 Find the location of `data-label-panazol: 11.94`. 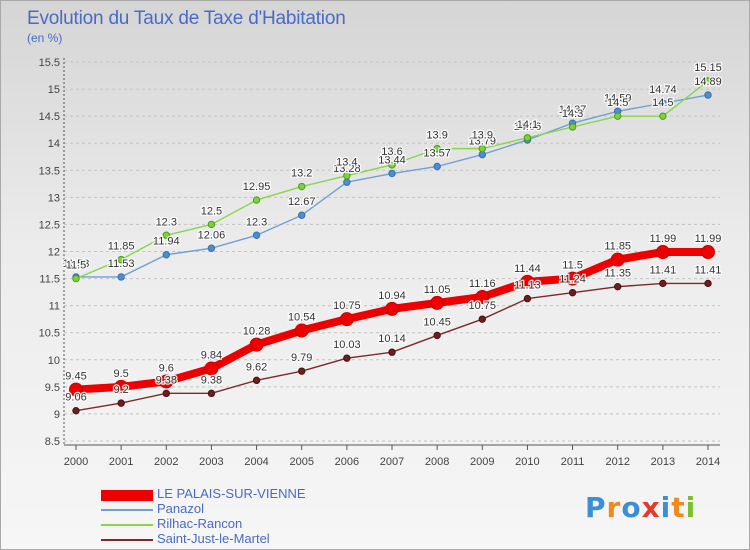

data-label-panazol: 11.94 is located at coordinates (166, 242).